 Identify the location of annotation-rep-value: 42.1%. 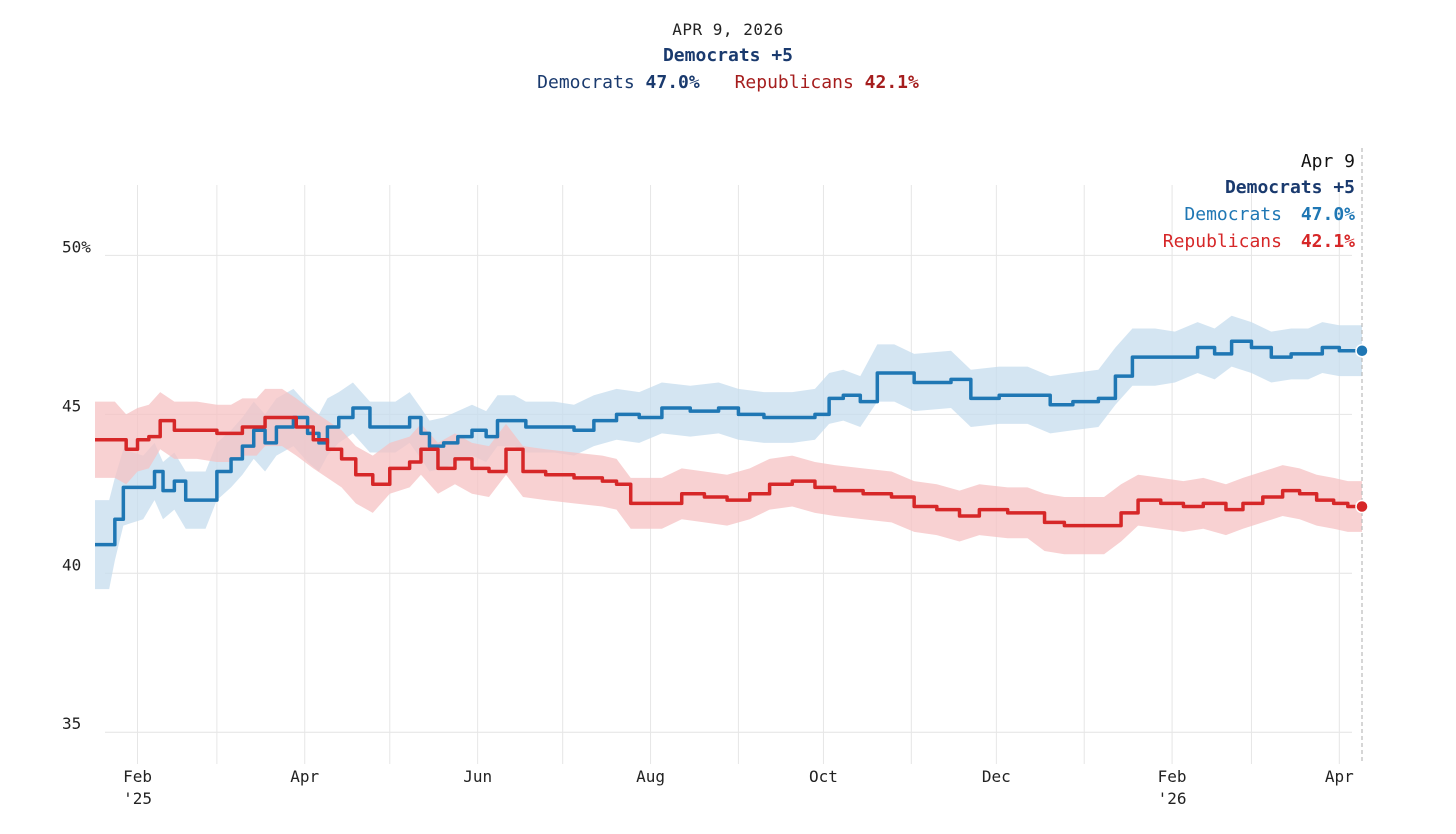
(1328, 241).